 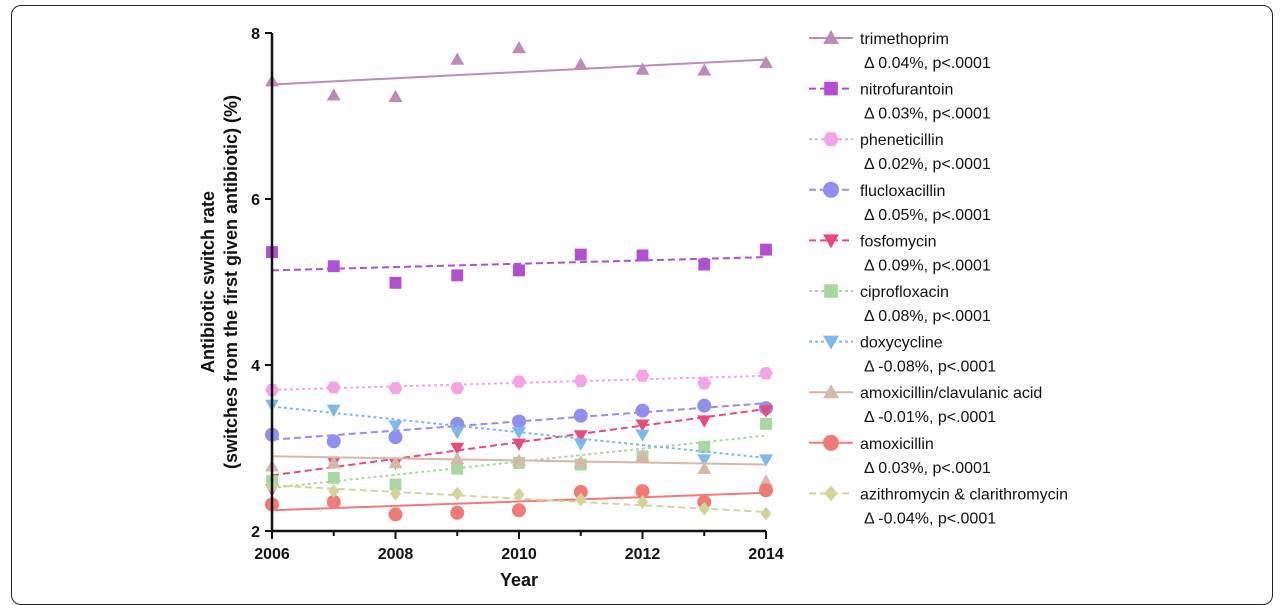 I want to click on x-tick-label: 2010, so click(x=519, y=554).